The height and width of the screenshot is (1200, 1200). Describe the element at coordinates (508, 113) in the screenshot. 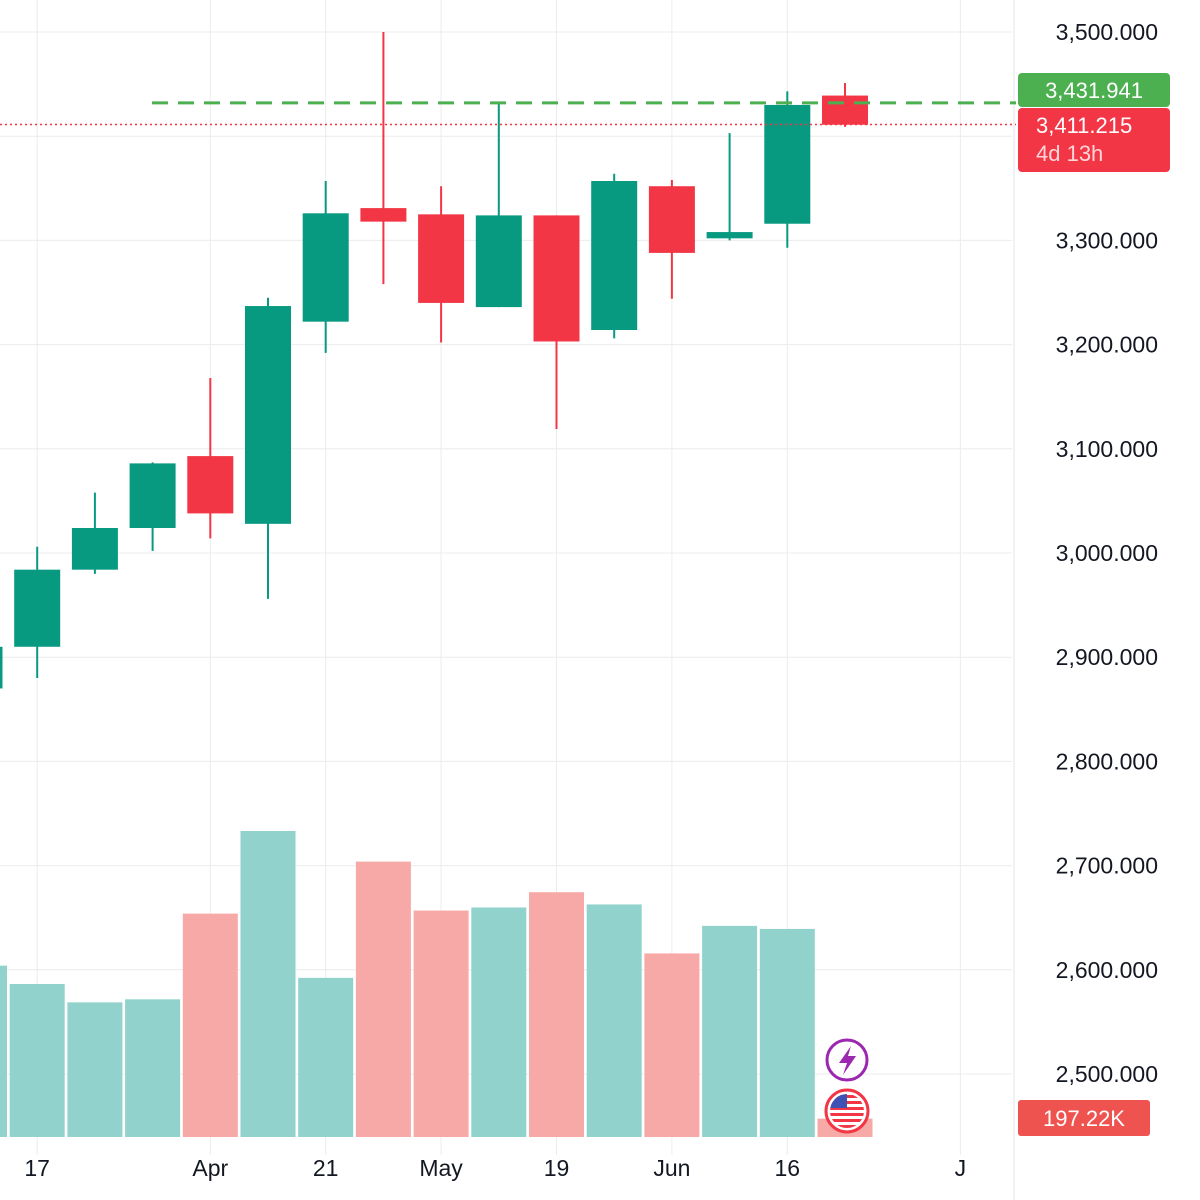

I see `level-layer` at that location.